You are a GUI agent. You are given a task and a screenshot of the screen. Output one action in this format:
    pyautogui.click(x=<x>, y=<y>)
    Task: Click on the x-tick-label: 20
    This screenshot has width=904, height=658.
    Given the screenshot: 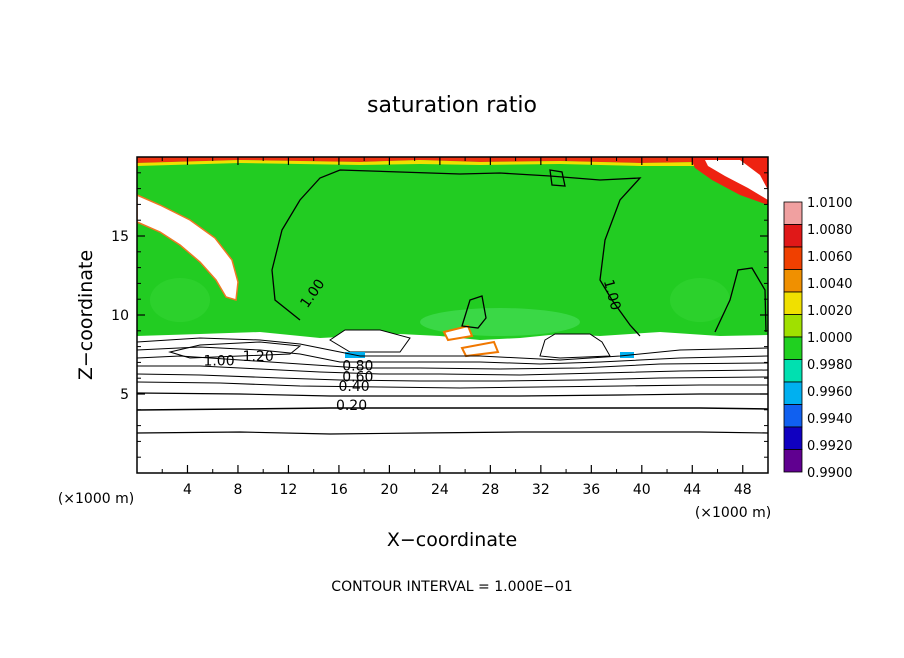 What is the action you would take?
    pyautogui.click(x=389, y=490)
    